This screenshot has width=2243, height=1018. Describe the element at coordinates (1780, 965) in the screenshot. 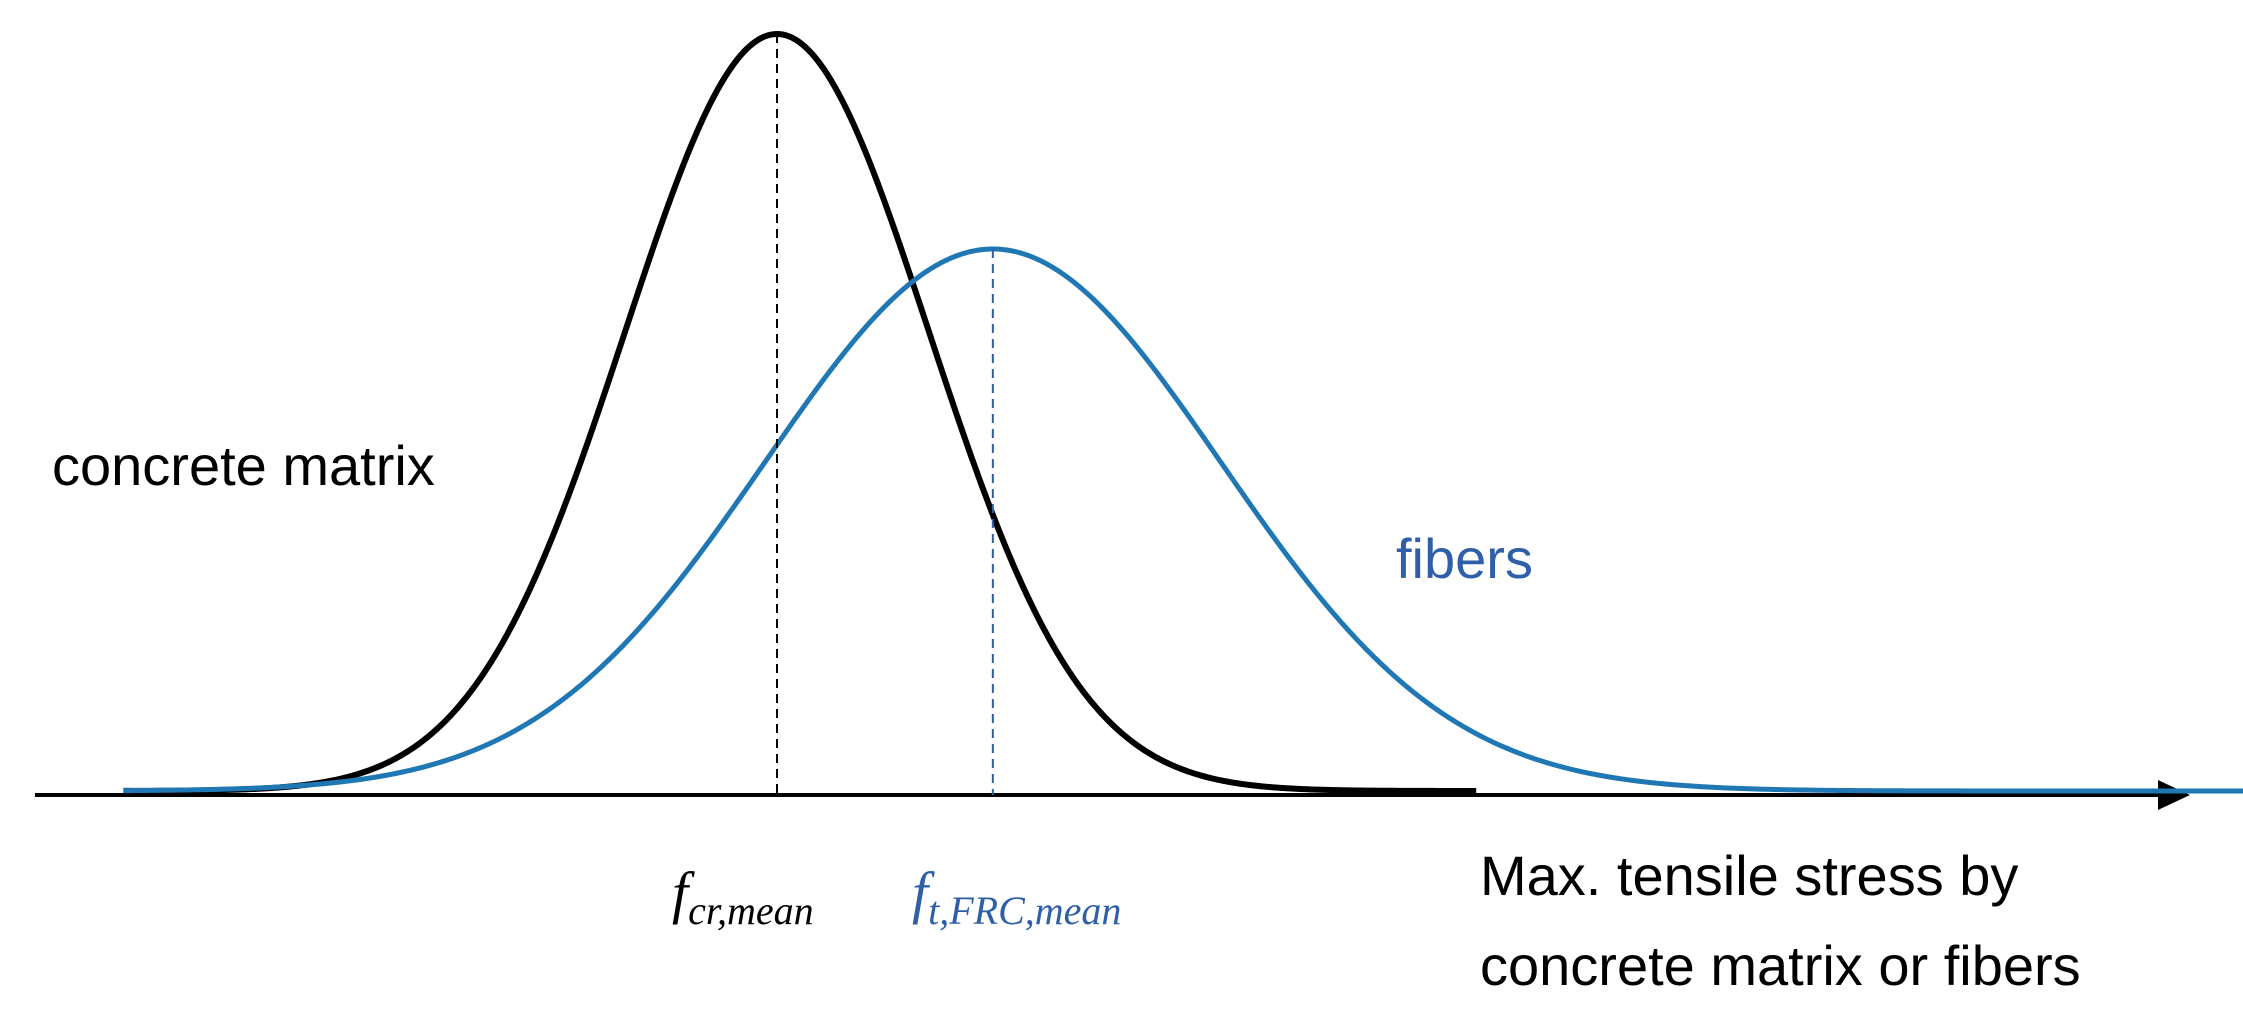

I see `x-axis-label-line-2: concrete matrix or fibers` at that location.